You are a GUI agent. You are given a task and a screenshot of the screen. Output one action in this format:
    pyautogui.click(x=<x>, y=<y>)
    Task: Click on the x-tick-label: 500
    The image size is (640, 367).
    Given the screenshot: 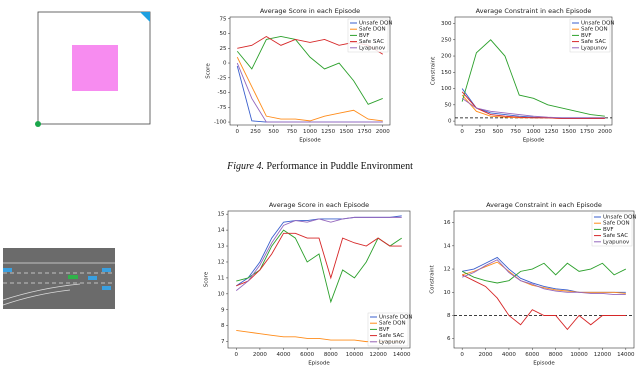 What is the action you would take?
    pyautogui.click(x=273, y=132)
    